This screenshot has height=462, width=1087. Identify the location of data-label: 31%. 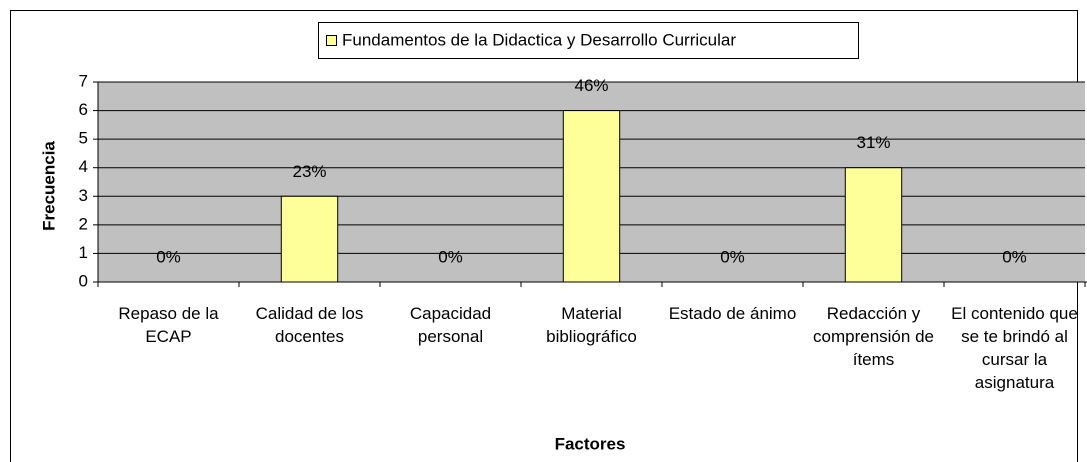
(873, 142).